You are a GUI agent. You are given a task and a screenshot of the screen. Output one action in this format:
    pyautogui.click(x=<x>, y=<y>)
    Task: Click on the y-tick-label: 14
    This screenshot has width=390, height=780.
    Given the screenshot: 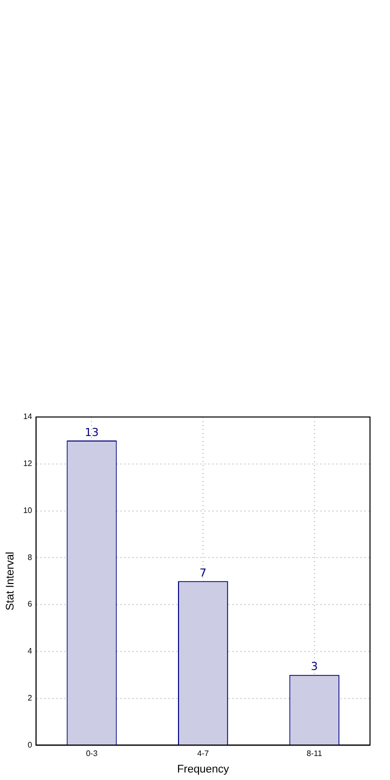 What is the action you would take?
    pyautogui.click(x=28, y=417)
    